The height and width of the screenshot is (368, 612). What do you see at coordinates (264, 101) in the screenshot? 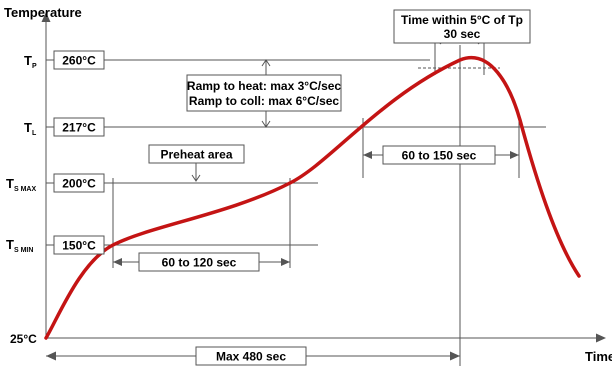
I see `ramp-cool-text: Ramp to coll: max 6°C/sec` at bounding box center [264, 101].